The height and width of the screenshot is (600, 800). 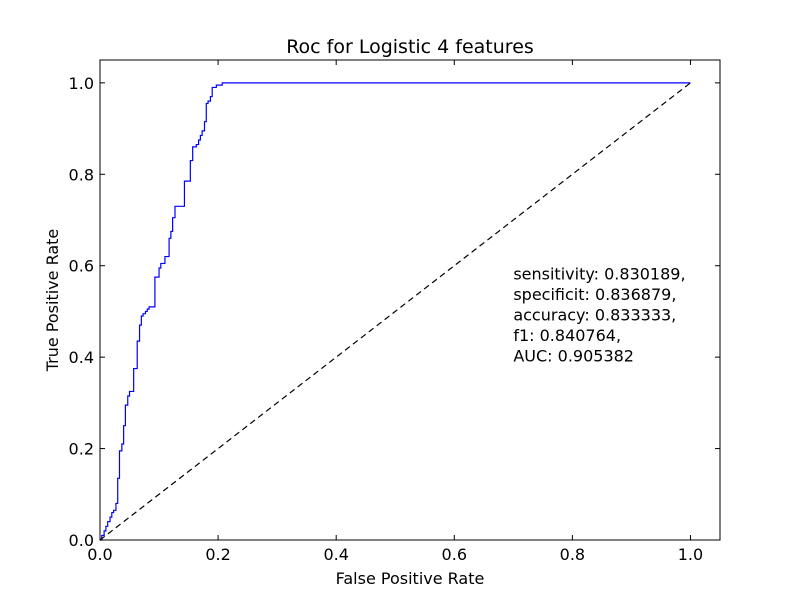 I want to click on y-tick-label: 0.0, so click(x=81, y=540).